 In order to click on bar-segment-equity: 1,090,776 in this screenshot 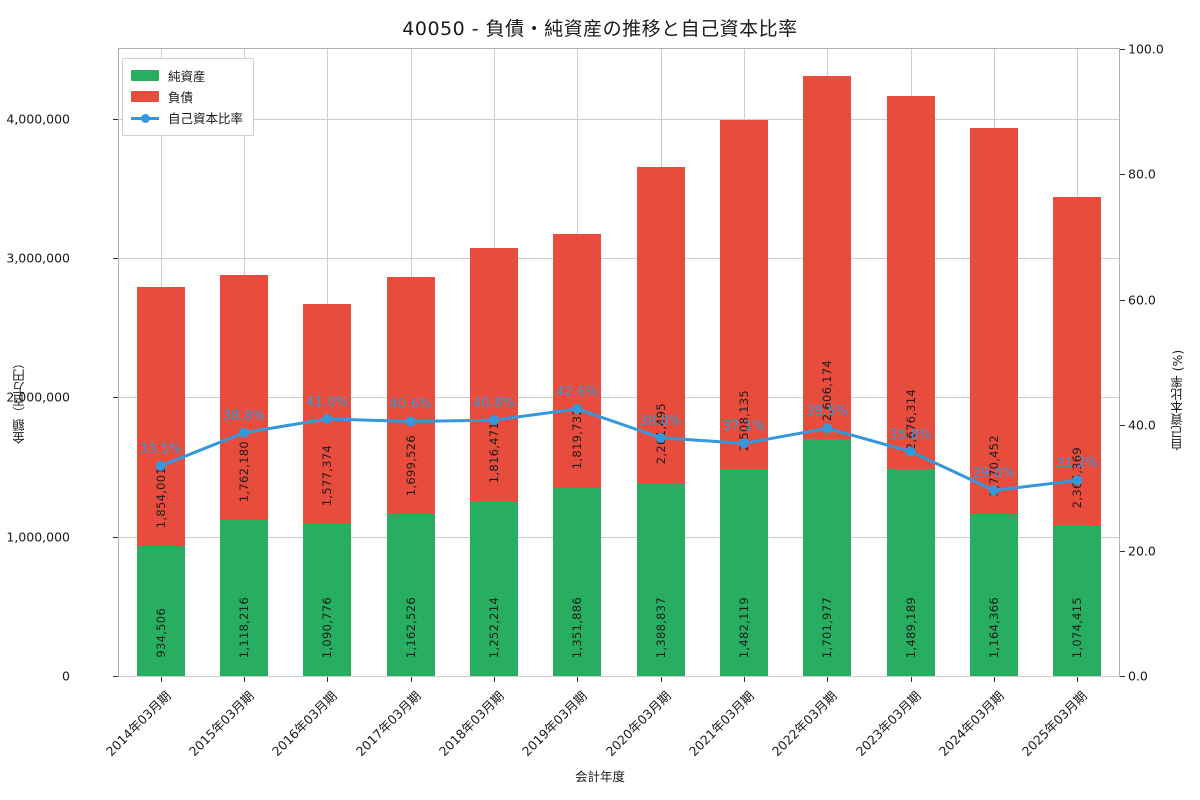, I will do `click(327, 600)`.